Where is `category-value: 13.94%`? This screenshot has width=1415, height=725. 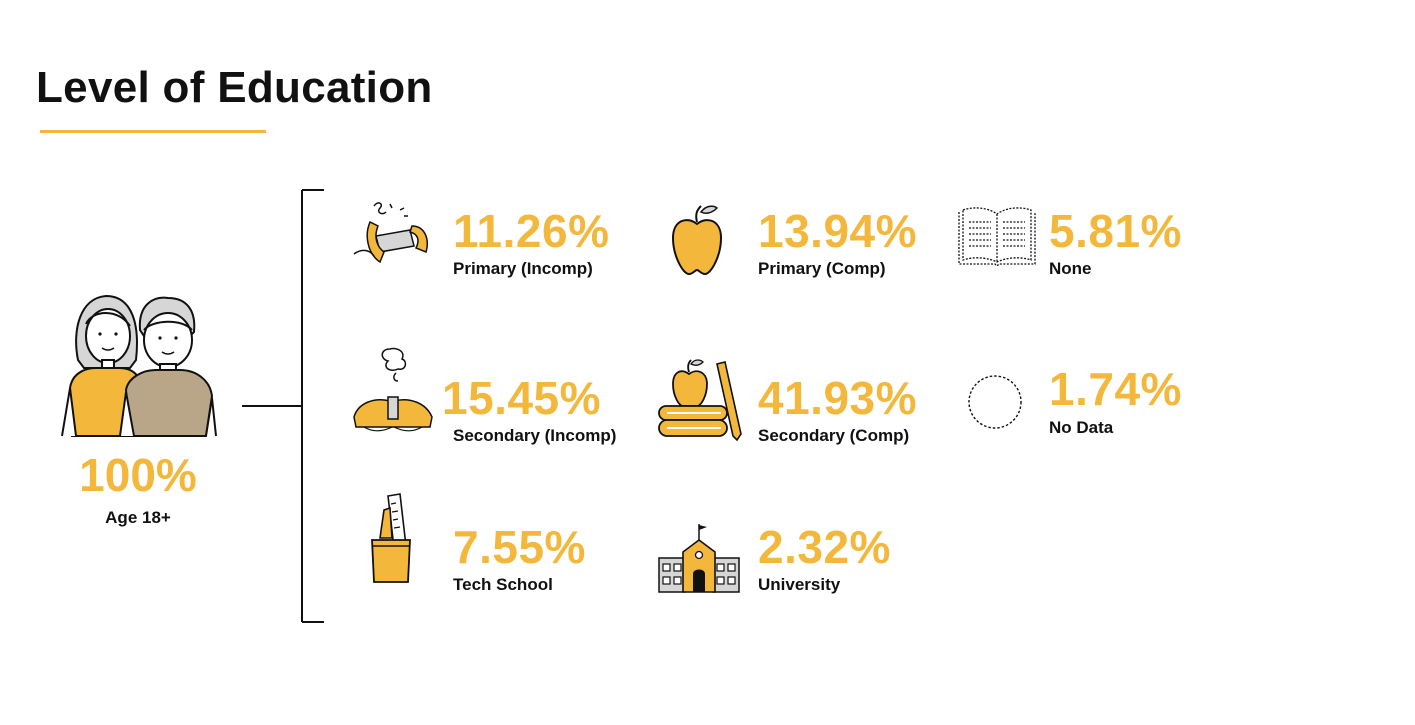 category-value: 13.94% is located at coordinates (838, 231).